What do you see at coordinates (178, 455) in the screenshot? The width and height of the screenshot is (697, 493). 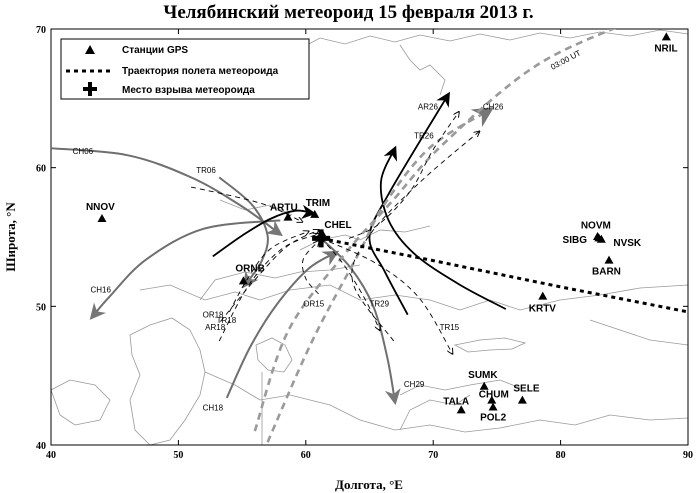 I see `x-tick-label: 50` at bounding box center [178, 455].